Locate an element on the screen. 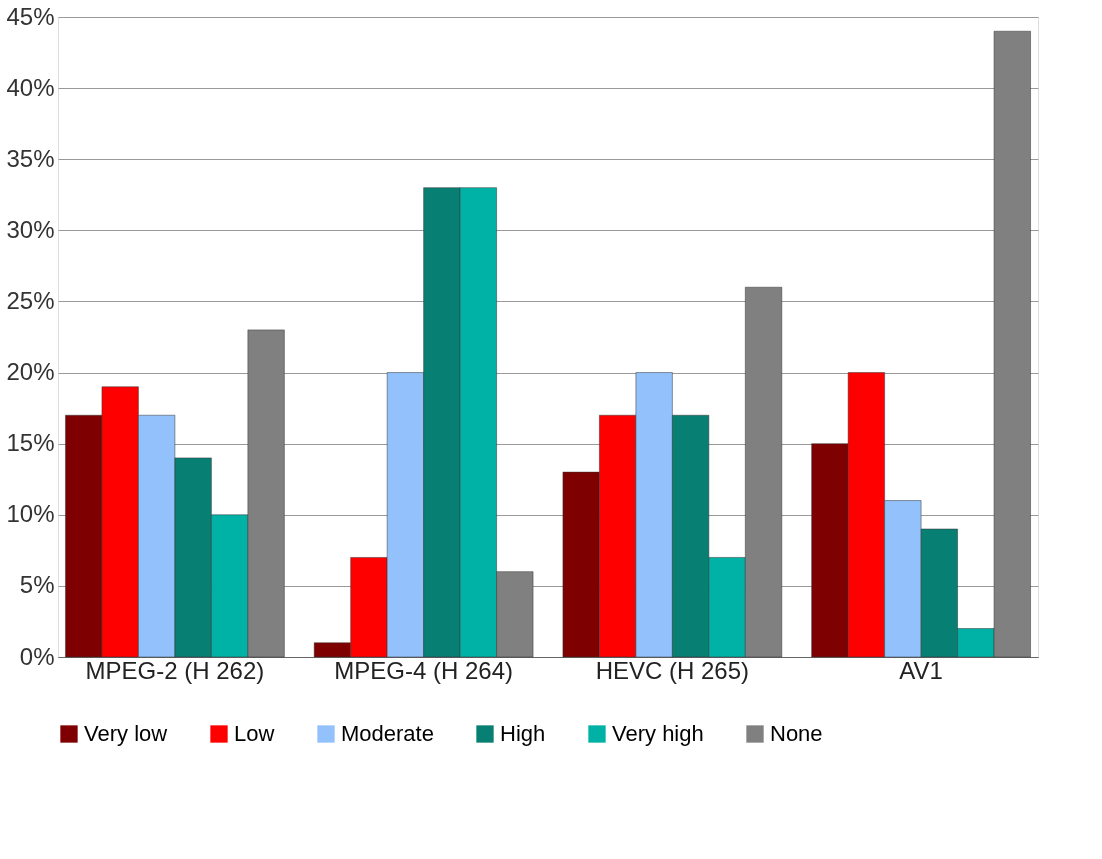 The width and height of the screenshot is (1102, 859). x-tick-label: HEVC (H 265) is located at coordinates (672, 670).